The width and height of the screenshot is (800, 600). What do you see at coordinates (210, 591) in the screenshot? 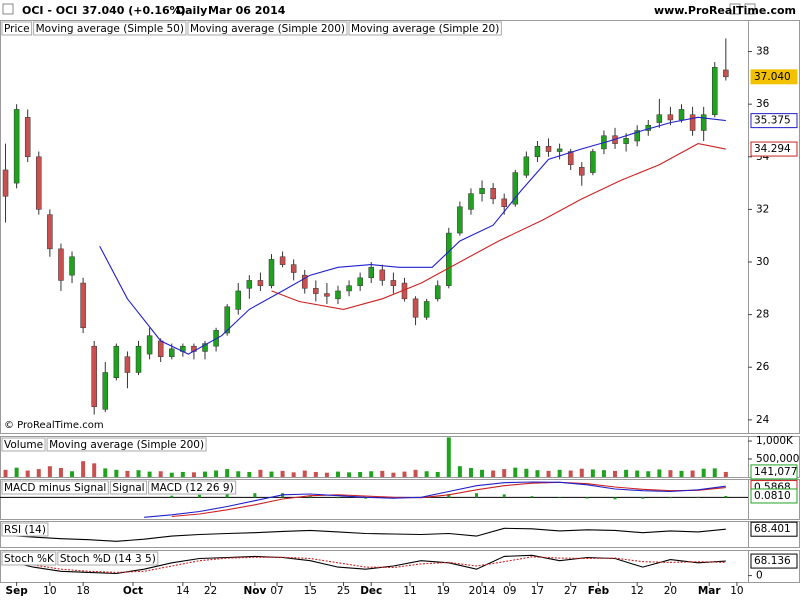
I see `x-tick-label: 22` at bounding box center [210, 591].